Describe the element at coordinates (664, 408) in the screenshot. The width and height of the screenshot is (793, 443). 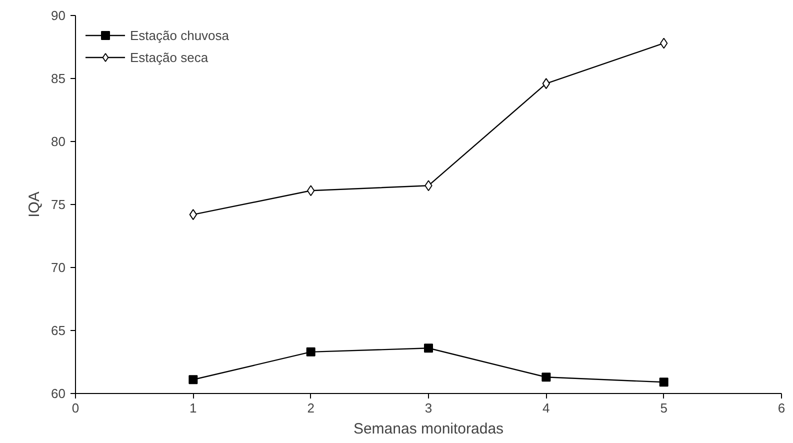
I see `x-tick-label: 5` at that location.